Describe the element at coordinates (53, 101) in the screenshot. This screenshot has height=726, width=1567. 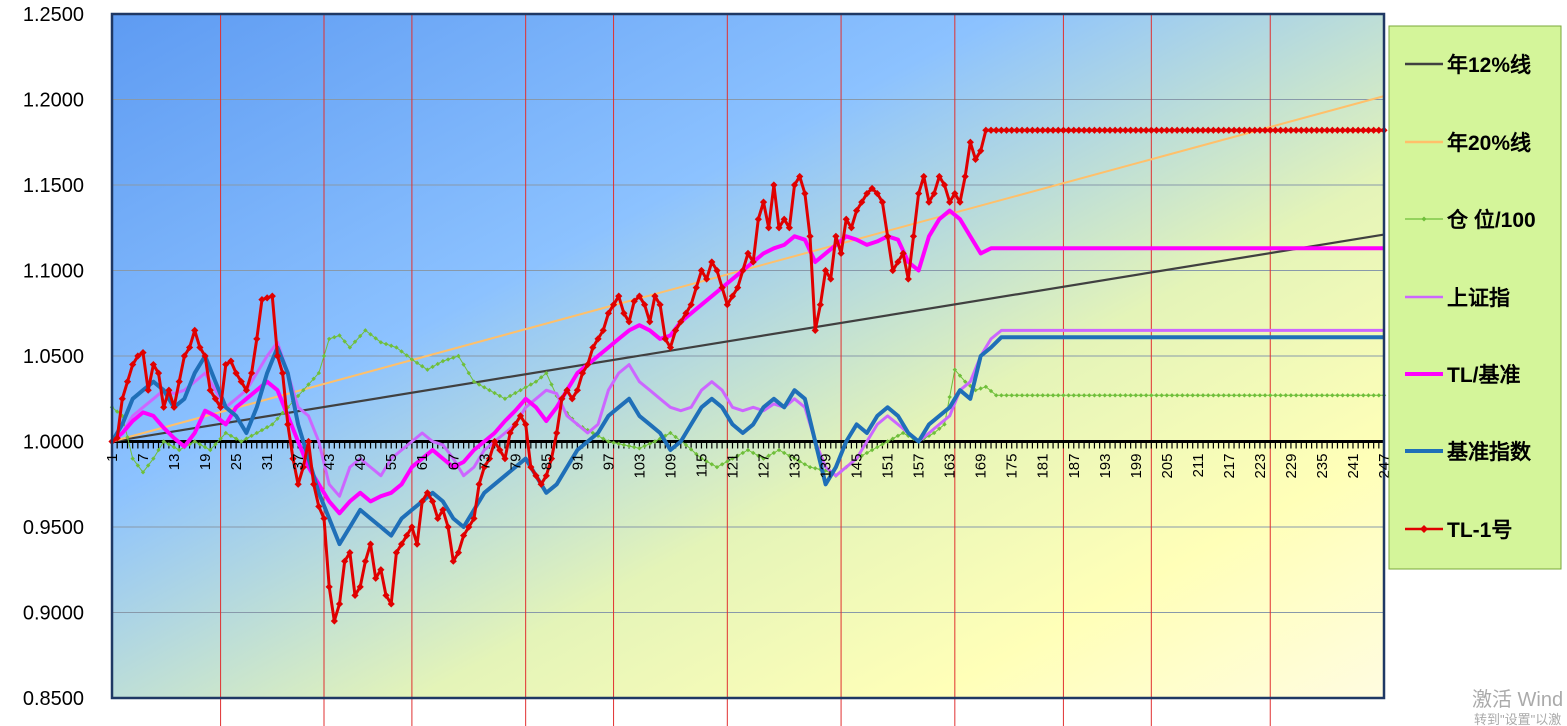
I see `y-tick-label: 1.2000` at that location.